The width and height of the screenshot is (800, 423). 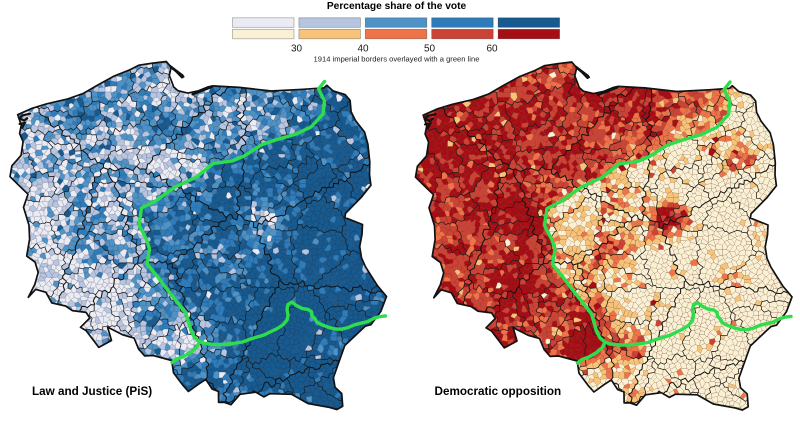 I want to click on svg-text: Law and Justice (PiS), so click(x=92, y=391).